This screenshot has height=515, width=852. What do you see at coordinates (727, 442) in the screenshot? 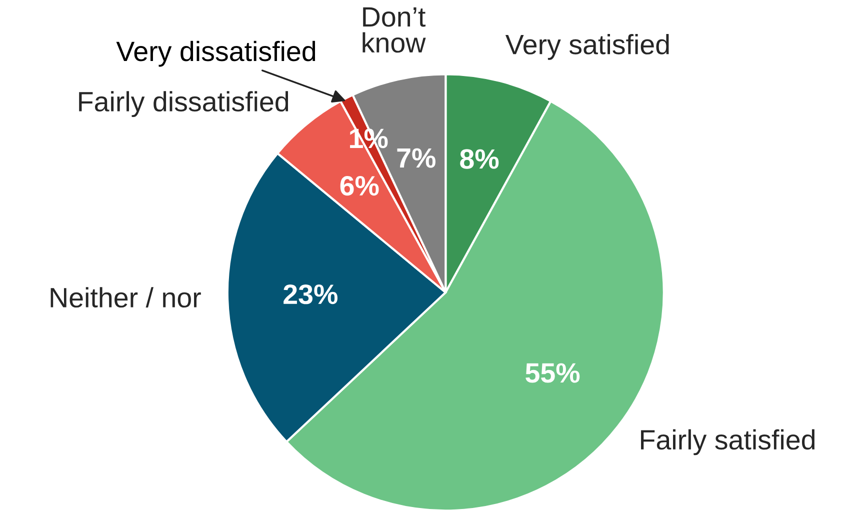
I see `slice-label: Fairly satisfied` at bounding box center [727, 442].